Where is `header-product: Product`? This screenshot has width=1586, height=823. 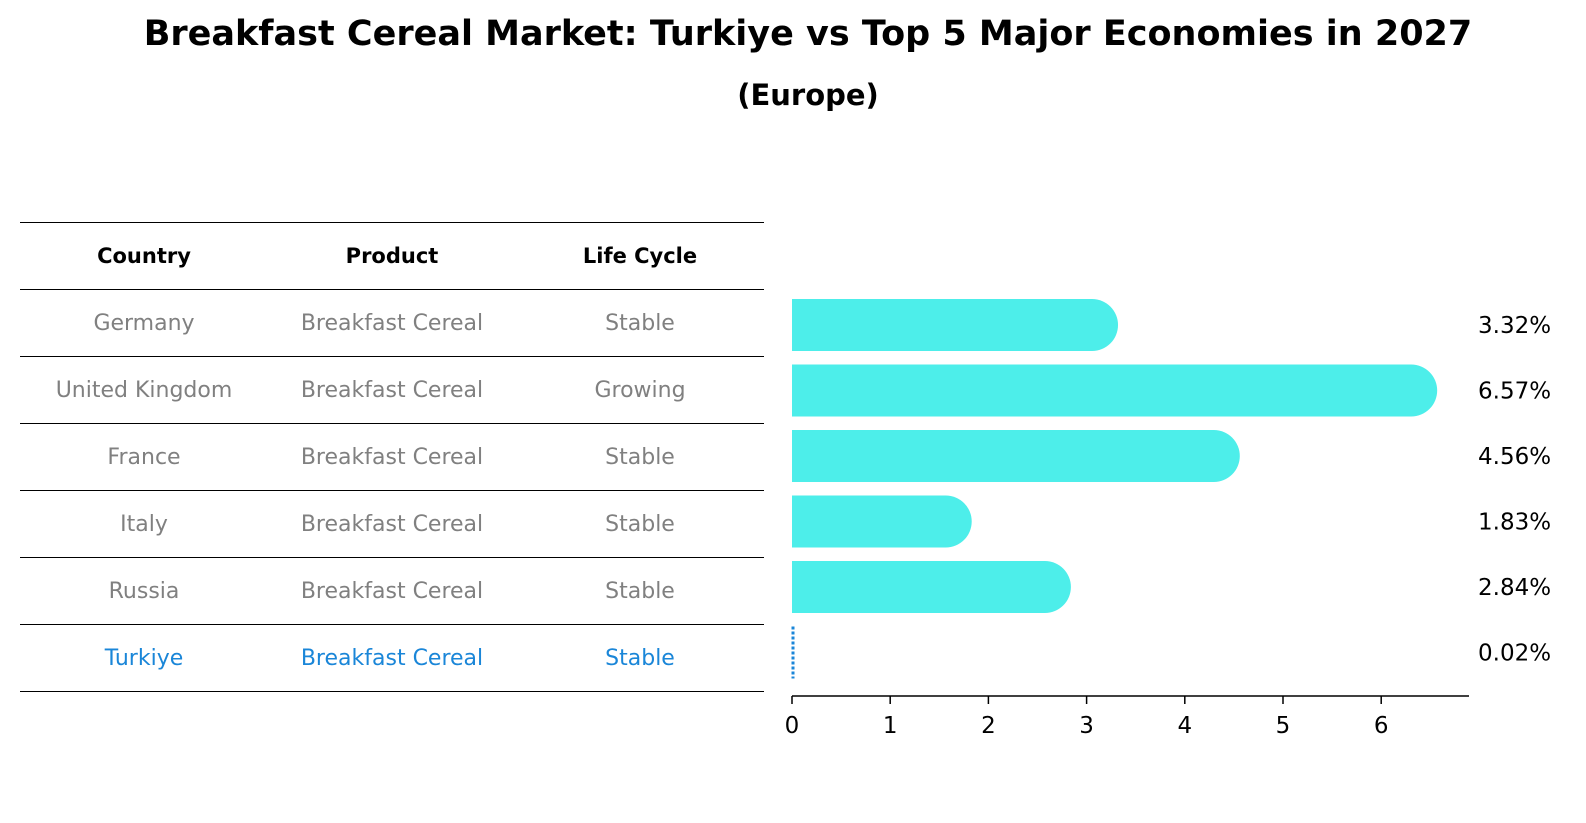
header-product: Product is located at coordinates (392, 256).